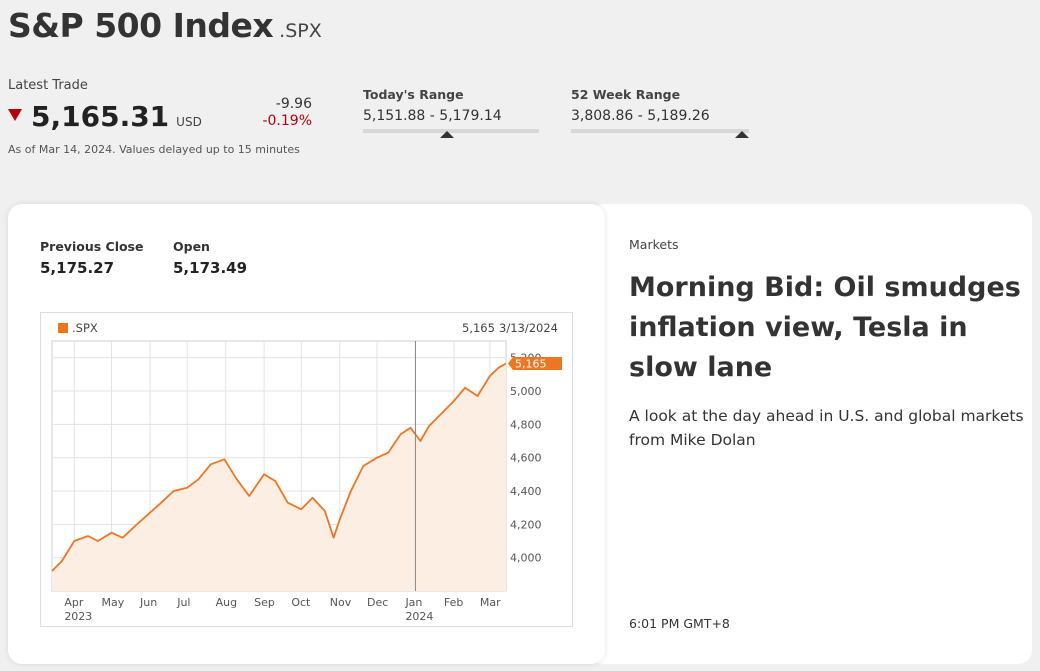 The height and width of the screenshot is (671, 1040). Describe the element at coordinates (526, 491) in the screenshot. I see `y-tick-label: 4,400` at that location.